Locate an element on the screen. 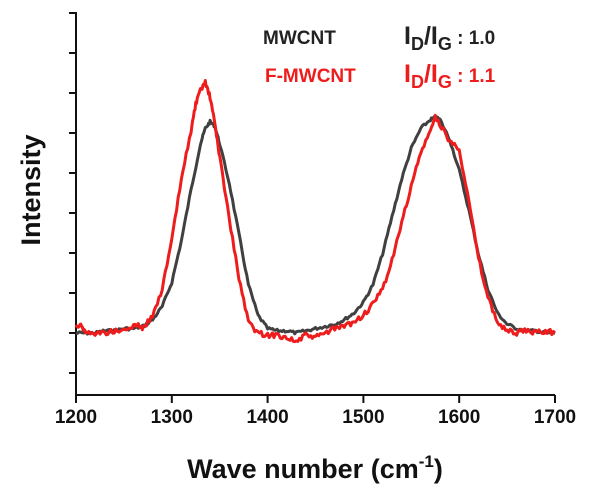 Image resolution: width=592 pixels, height=494 pixels. x-tick-label-1400: 1400 is located at coordinates (267, 417).